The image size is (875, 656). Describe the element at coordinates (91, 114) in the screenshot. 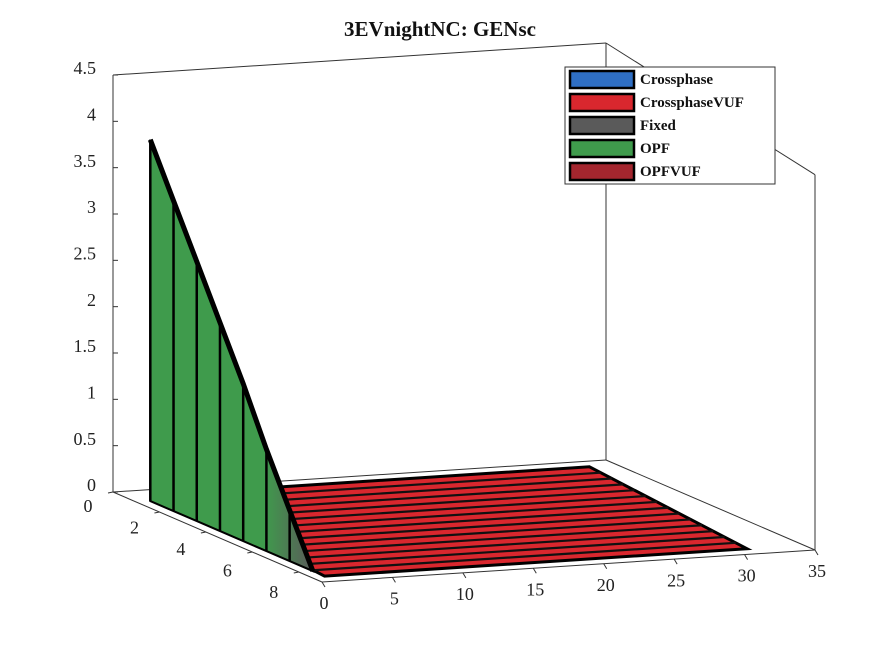

I see `z-tick-label: 4` at that location.